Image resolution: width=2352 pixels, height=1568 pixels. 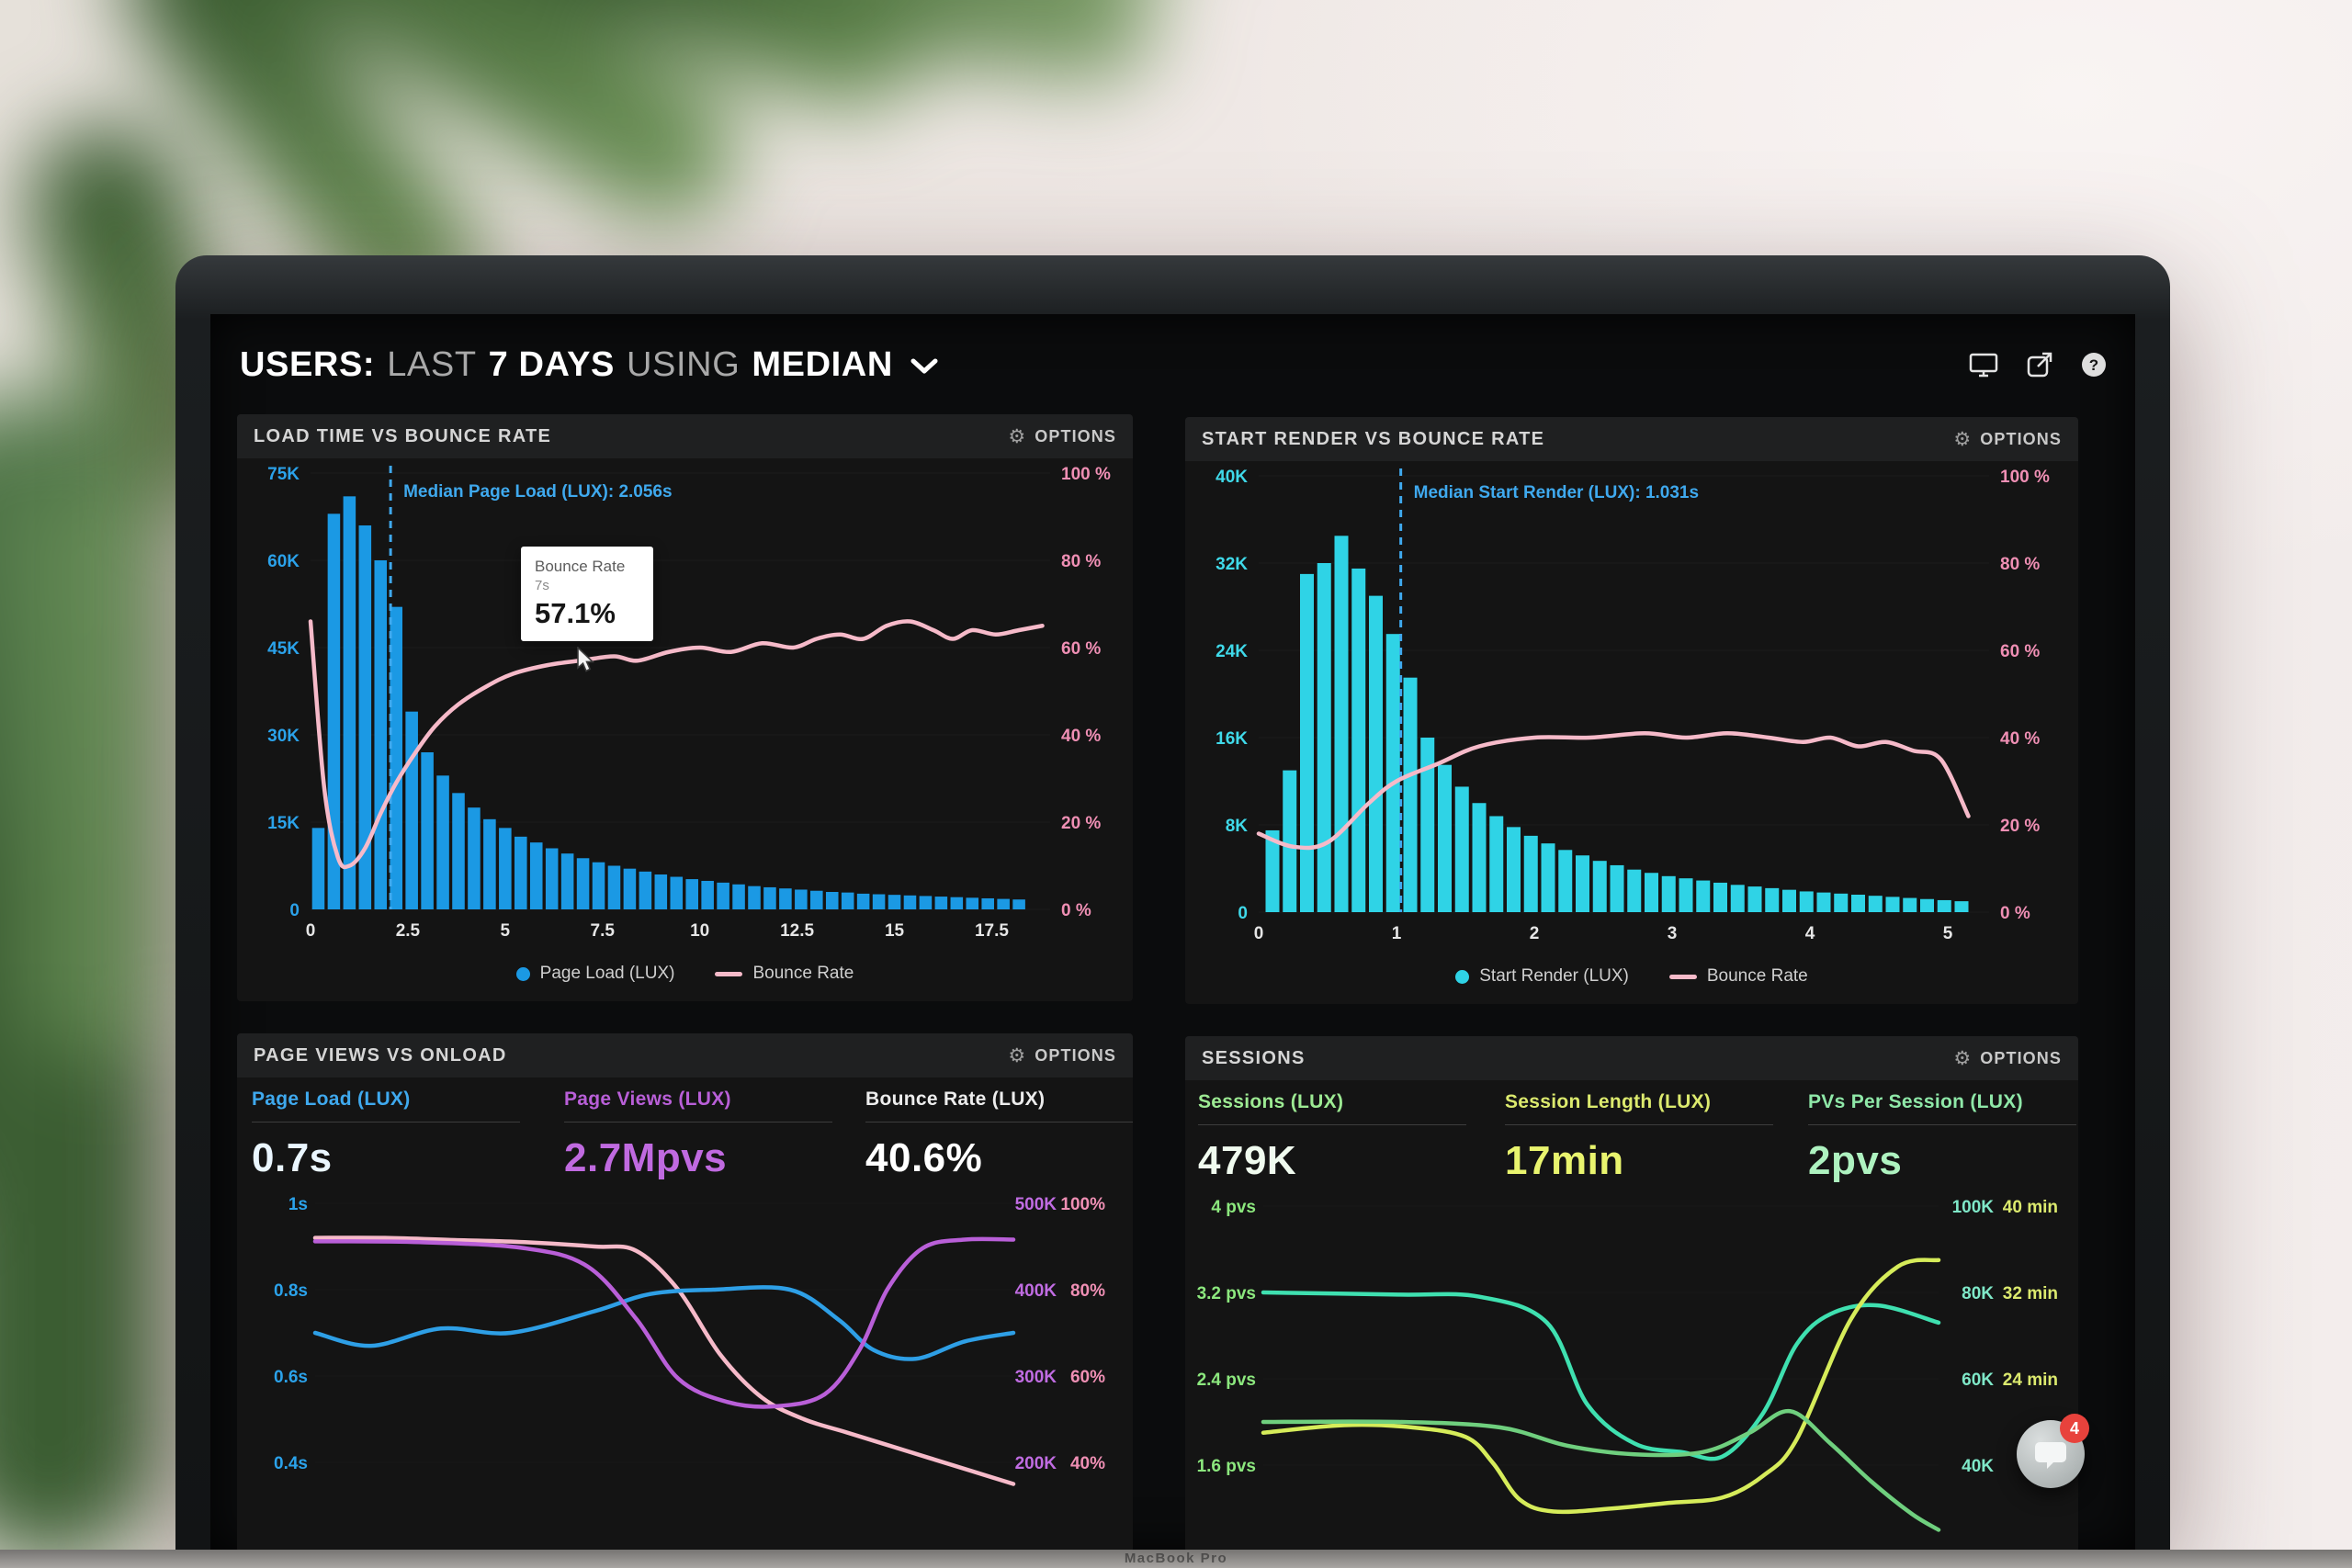 What do you see at coordinates (386, 1105) in the screenshot?
I see `metric-label: Page Load (LUX)` at bounding box center [386, 1105].